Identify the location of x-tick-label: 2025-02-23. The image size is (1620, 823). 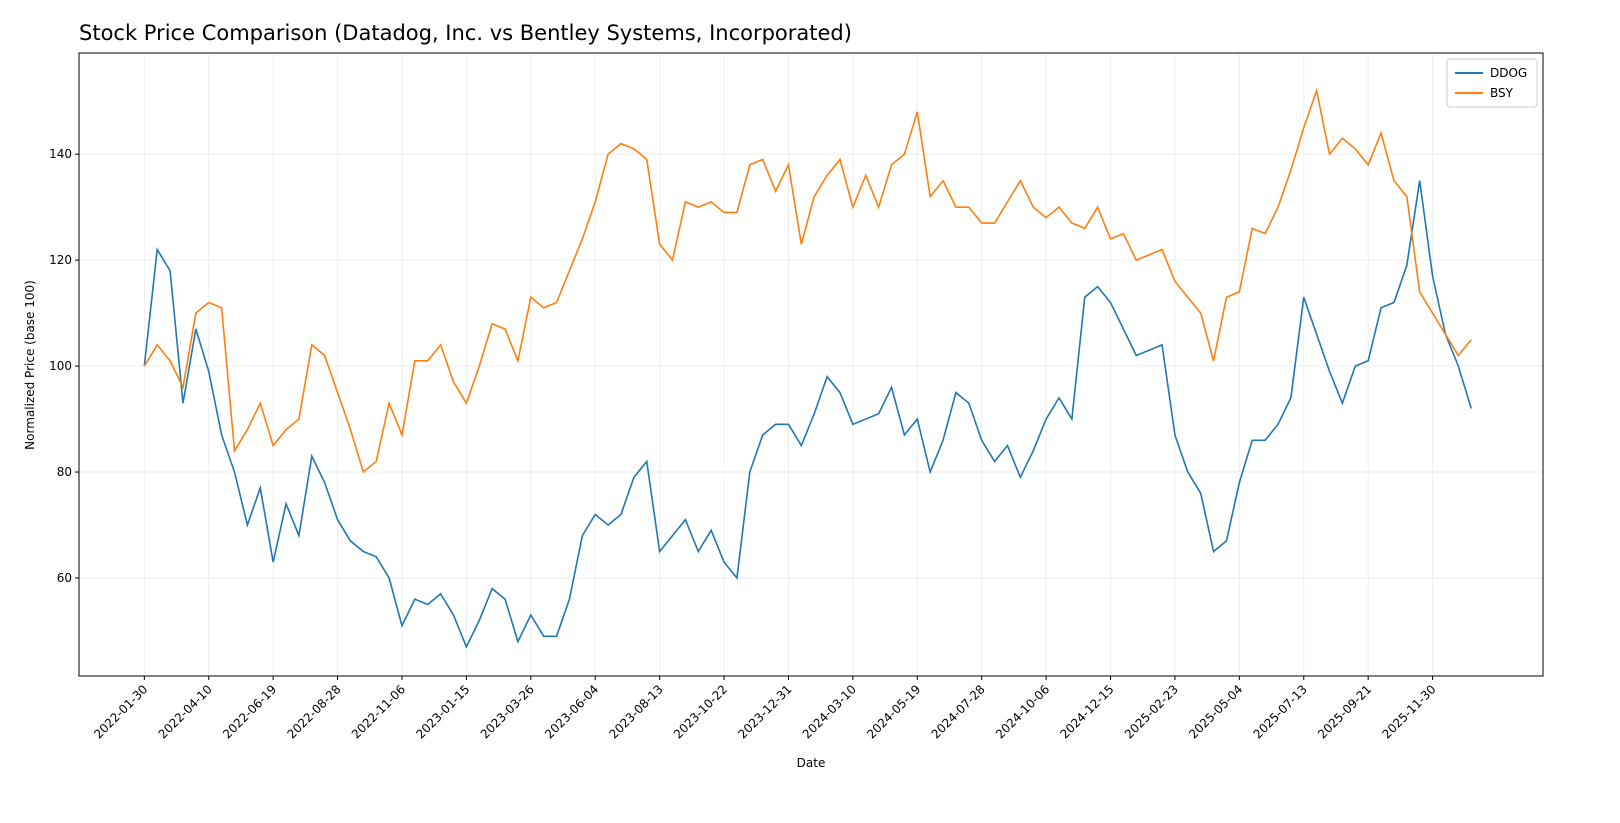
(1151, 711).